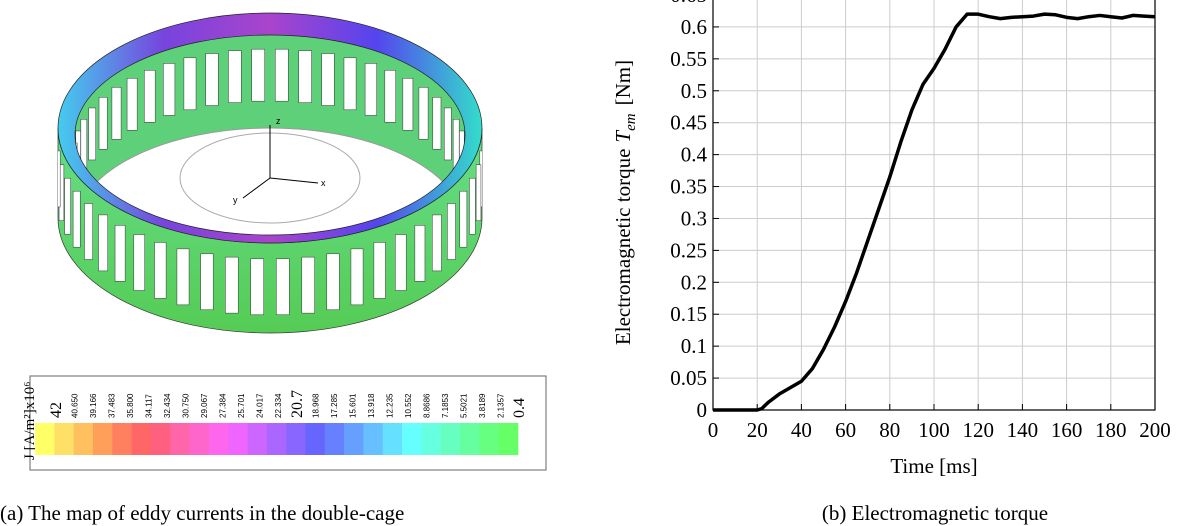  I want to click on y-label-subscript: em, so click(631, 122).